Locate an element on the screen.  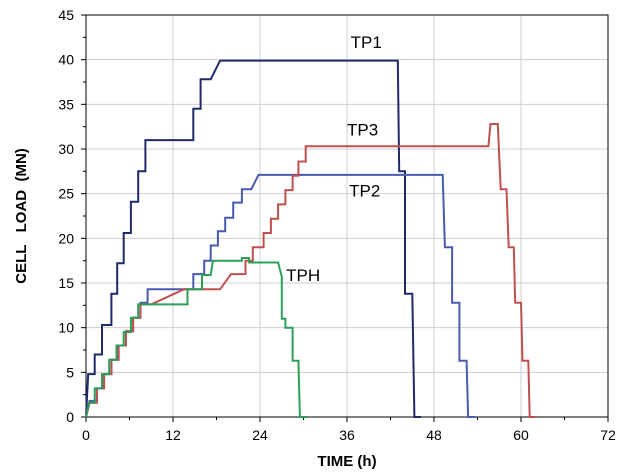
series-labels: TP1 TP3 TP2 TPH is located at coordinates (334, 159).